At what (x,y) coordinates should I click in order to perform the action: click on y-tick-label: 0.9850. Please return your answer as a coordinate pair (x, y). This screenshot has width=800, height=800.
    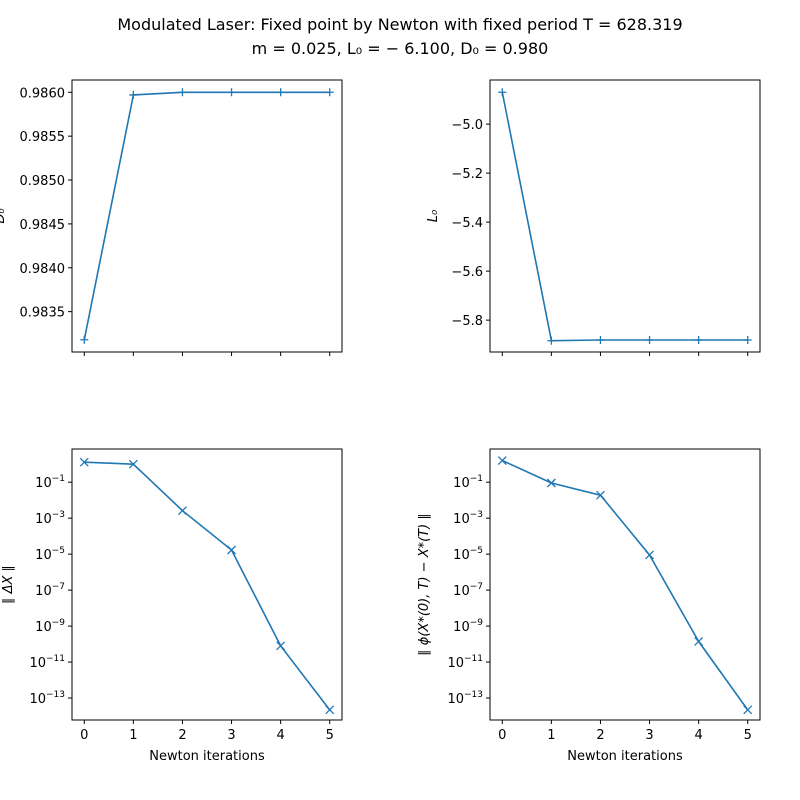
    Looking at the image, I should click on (43, 181).